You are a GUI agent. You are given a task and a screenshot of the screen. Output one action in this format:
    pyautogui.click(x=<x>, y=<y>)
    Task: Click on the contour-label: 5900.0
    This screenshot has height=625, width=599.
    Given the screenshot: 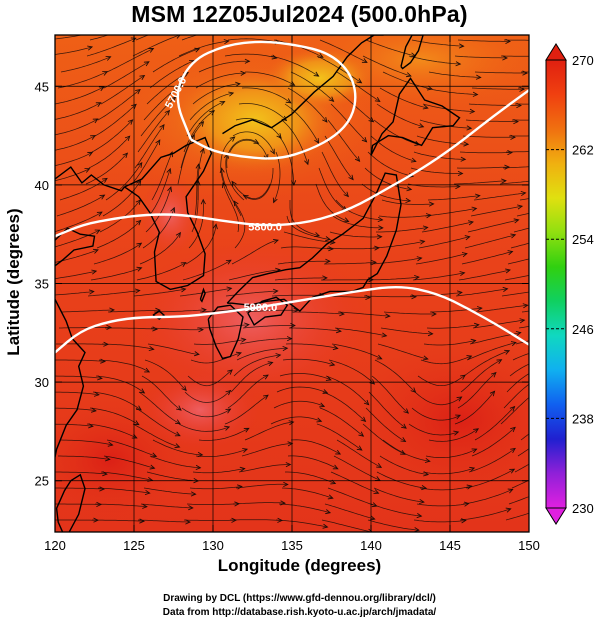 What is the action you would take?
    pyautogui.click(x=261, y=308)
    